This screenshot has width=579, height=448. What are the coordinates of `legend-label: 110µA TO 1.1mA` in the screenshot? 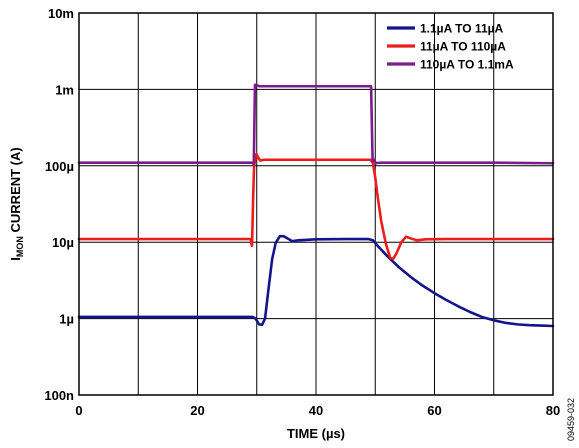 It's located at (467, 65).